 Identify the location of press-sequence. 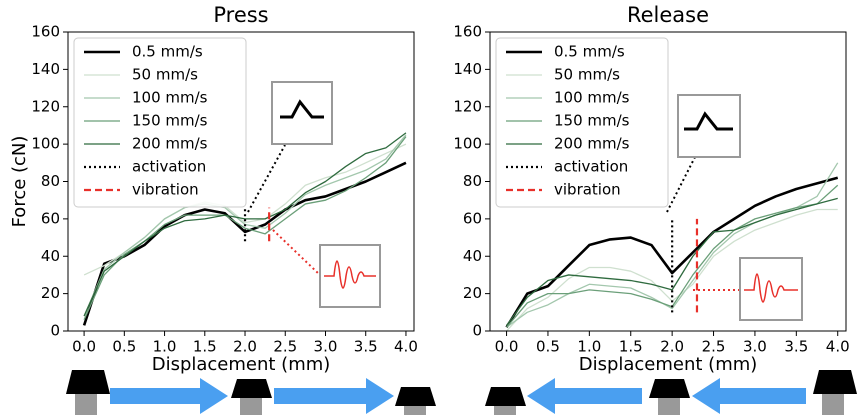
(251, 392).